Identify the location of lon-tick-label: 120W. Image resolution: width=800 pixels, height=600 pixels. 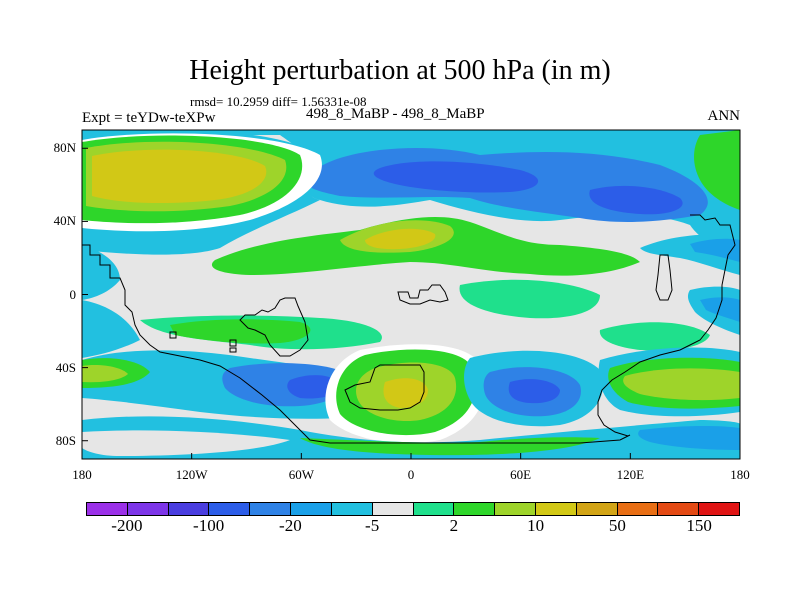
(191, 474).